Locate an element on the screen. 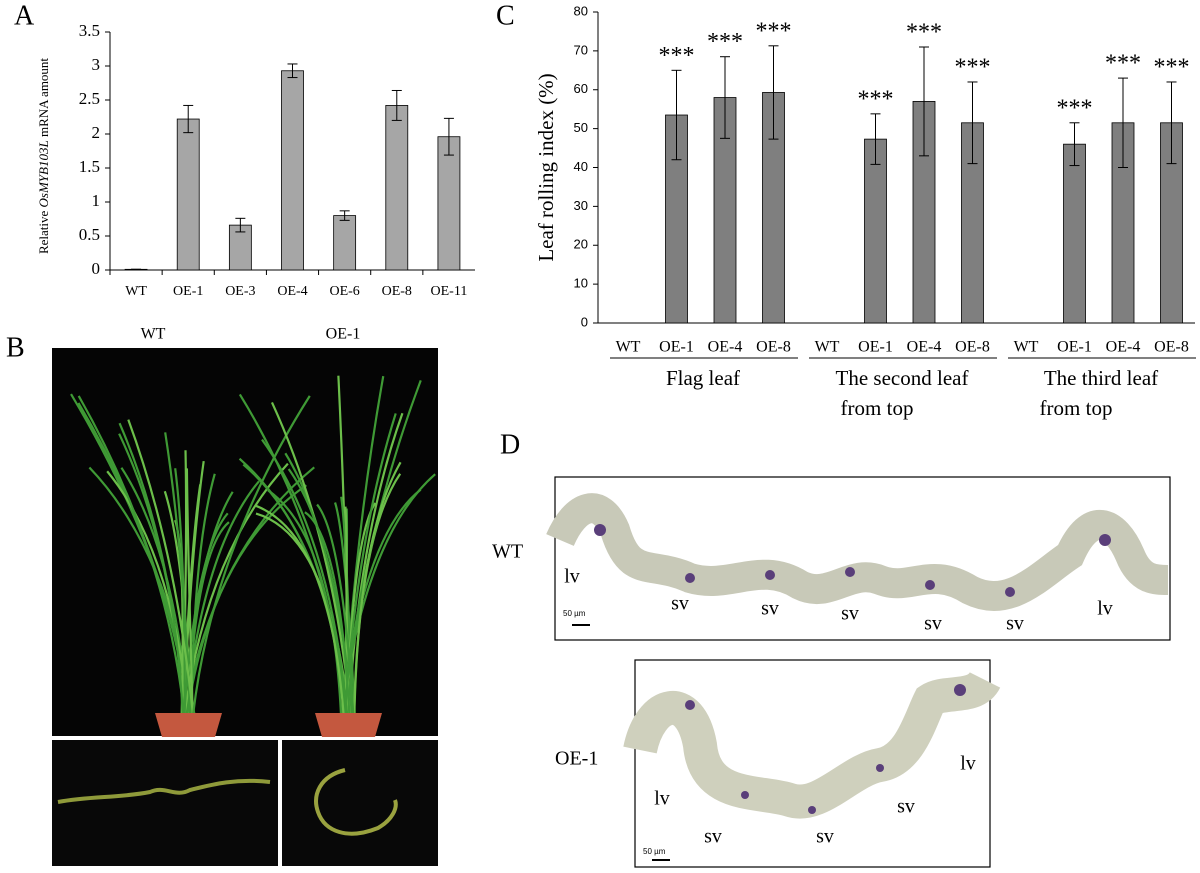 The width and height of the screenshot is (1200, 873). panel-label: C is located at coordinates (505, 15).